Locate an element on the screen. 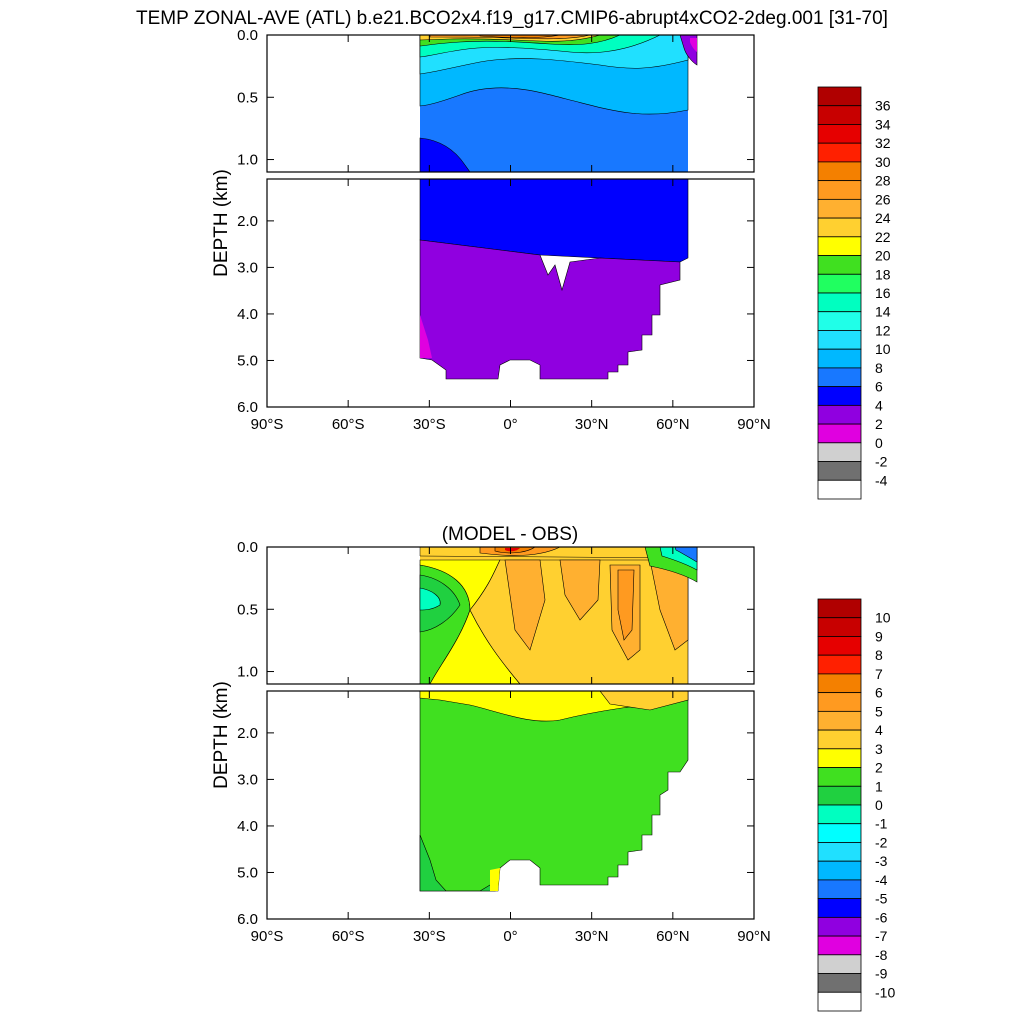 The height and width of the screenshot is (1024, 1024). plot-2-subtitle: (MODEL - OBS) is located at coordinates (510, 534).